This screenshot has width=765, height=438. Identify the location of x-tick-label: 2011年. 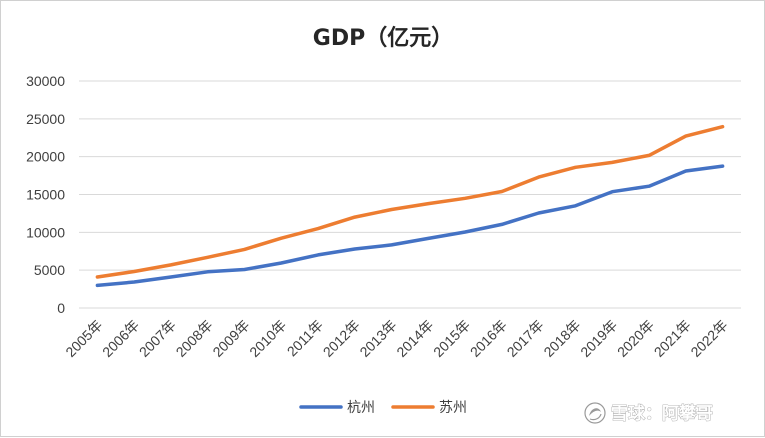
(305, 338).